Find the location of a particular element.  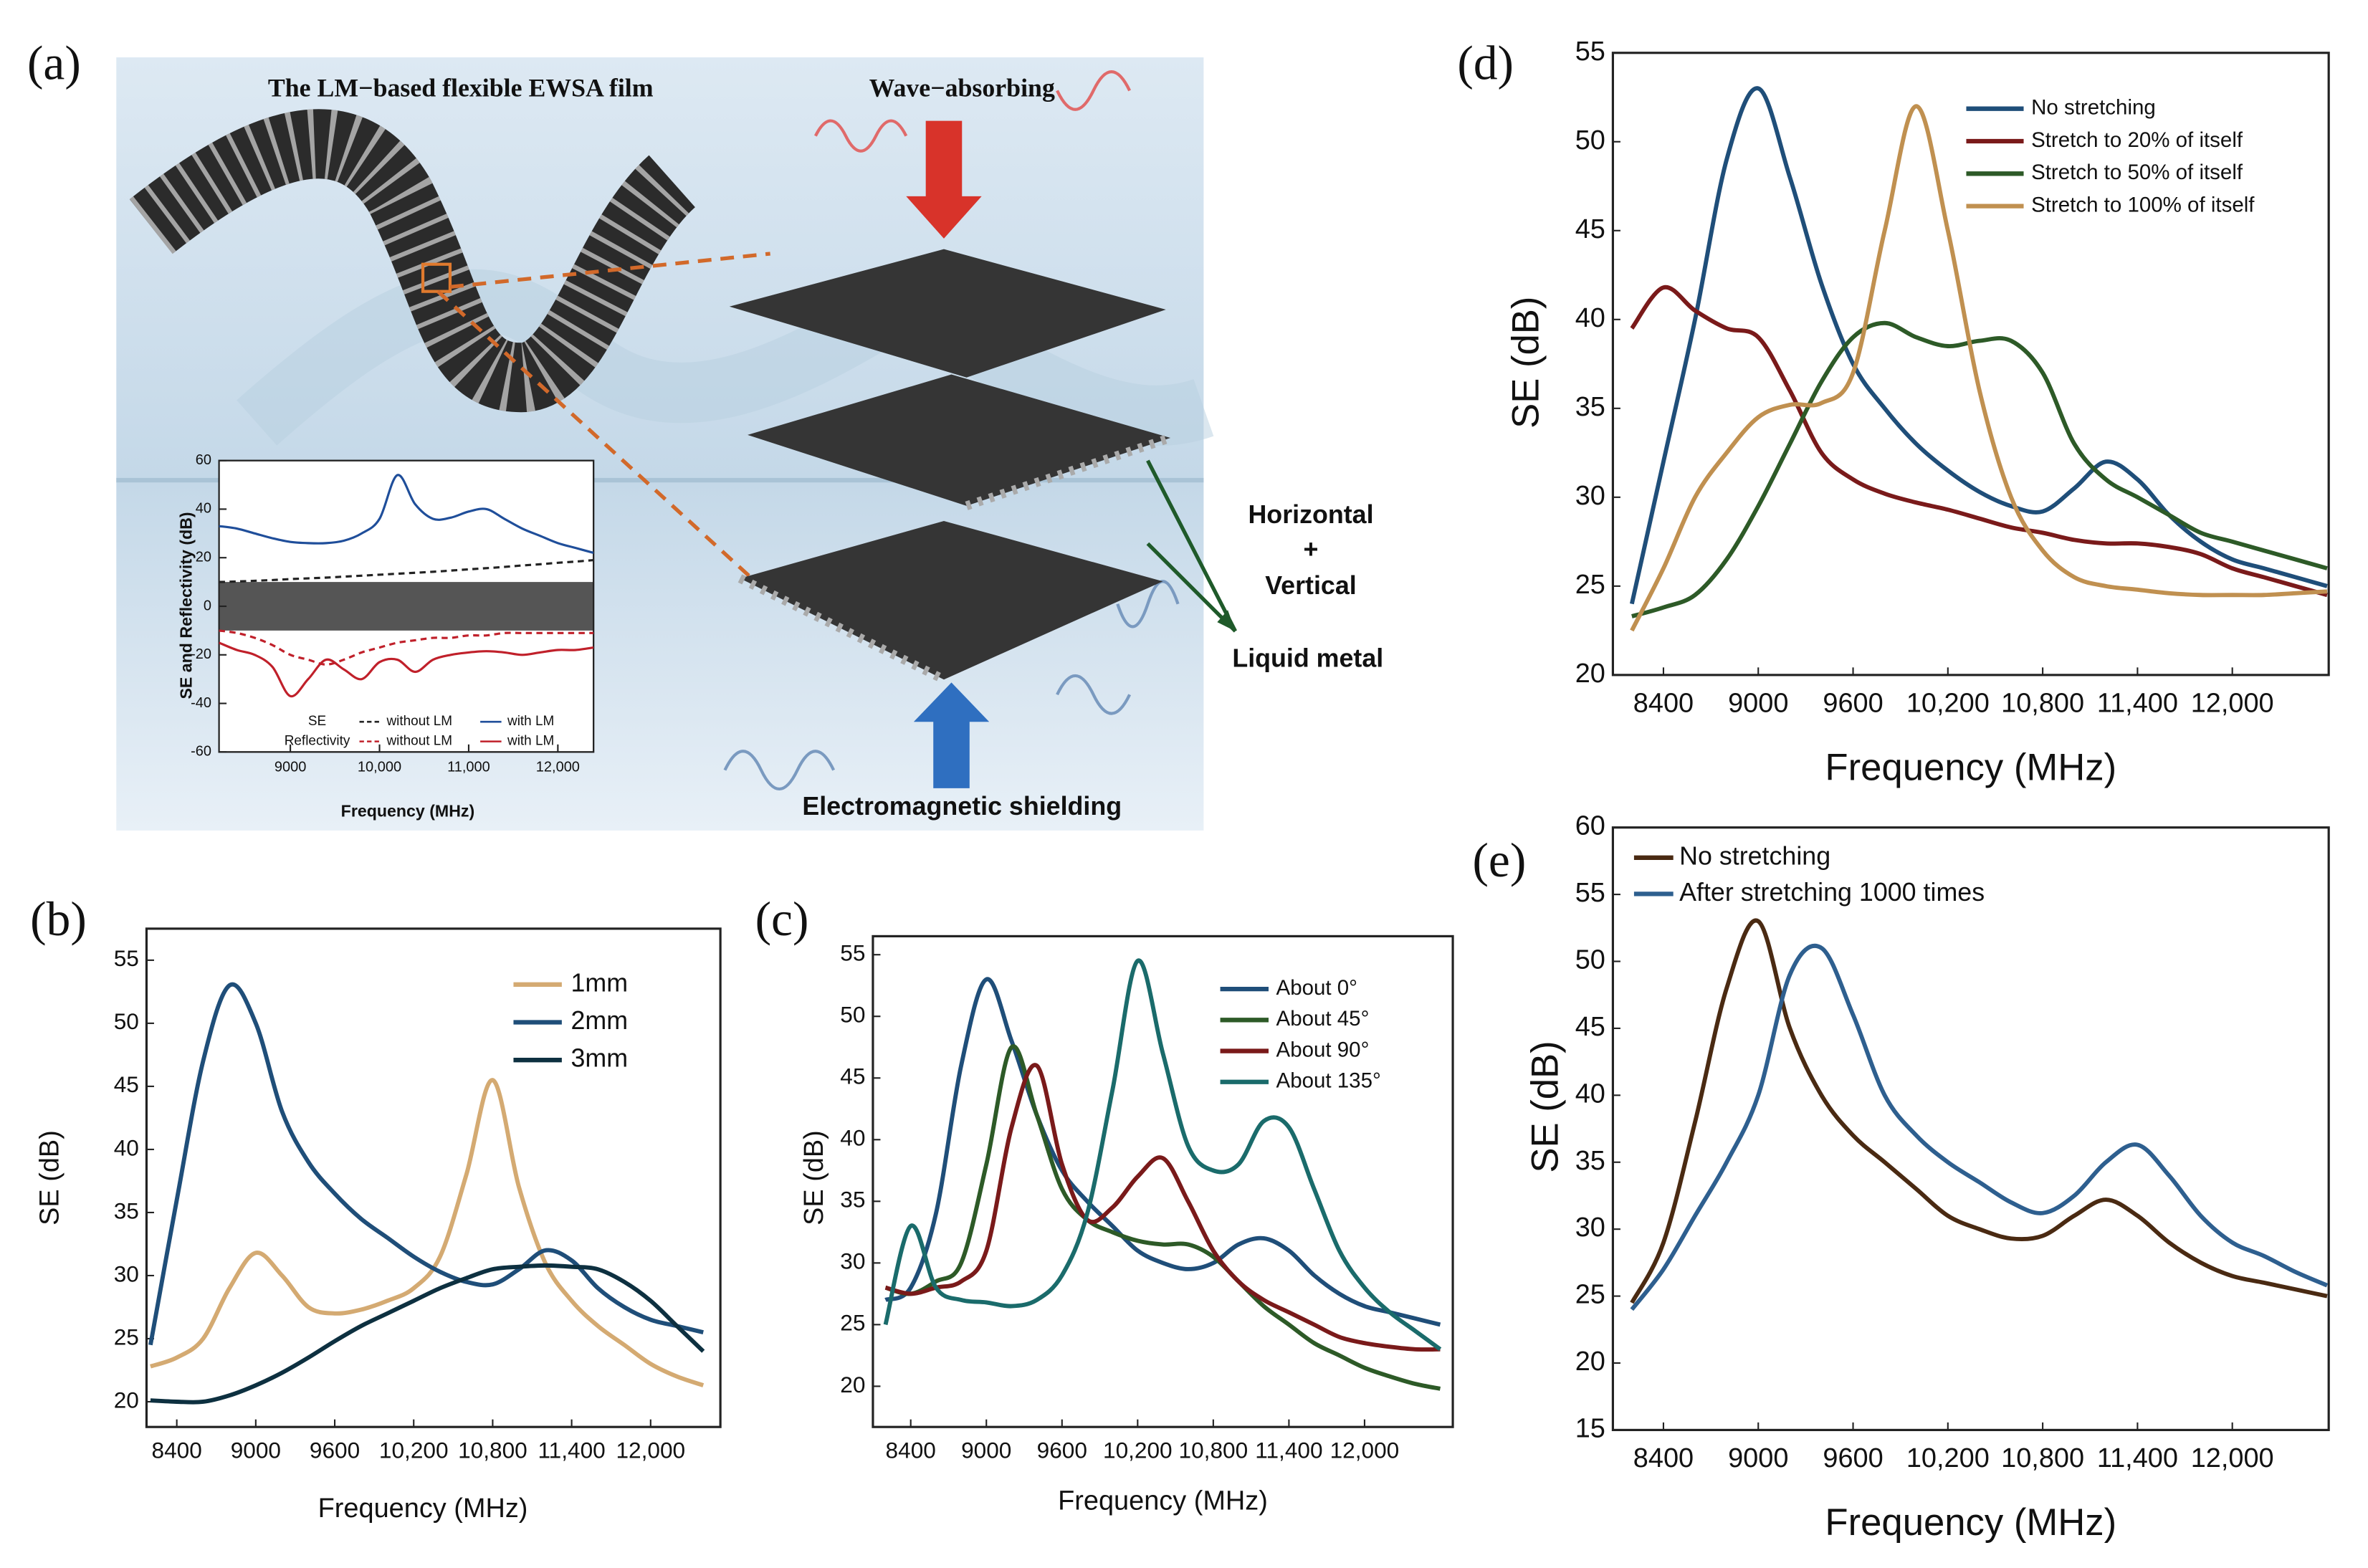

x-tick-label: 11,400 is located at coordinates (2137, 704).